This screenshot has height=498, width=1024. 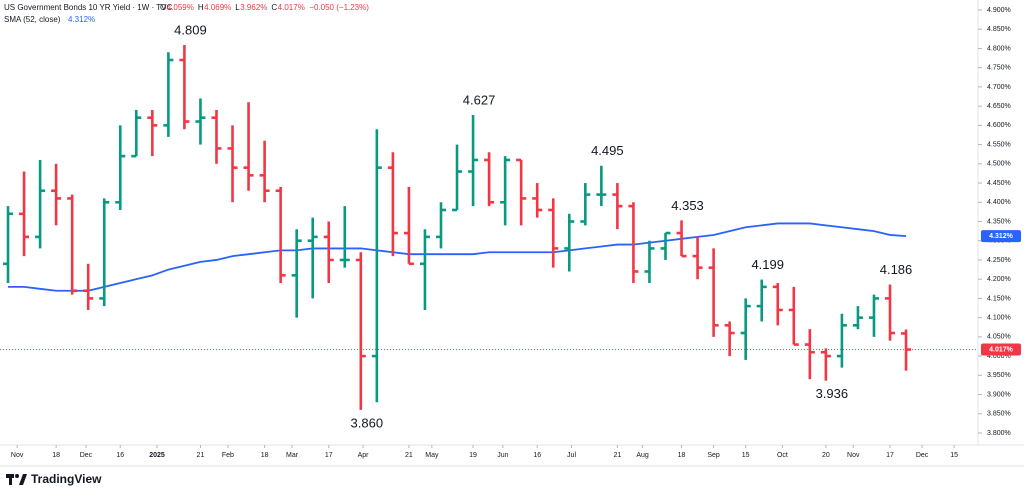 What do you see at coordinates (999, 375) in the screenshot?
I see `y-tick-label: 3.950%` at bounding box center [999, 375].